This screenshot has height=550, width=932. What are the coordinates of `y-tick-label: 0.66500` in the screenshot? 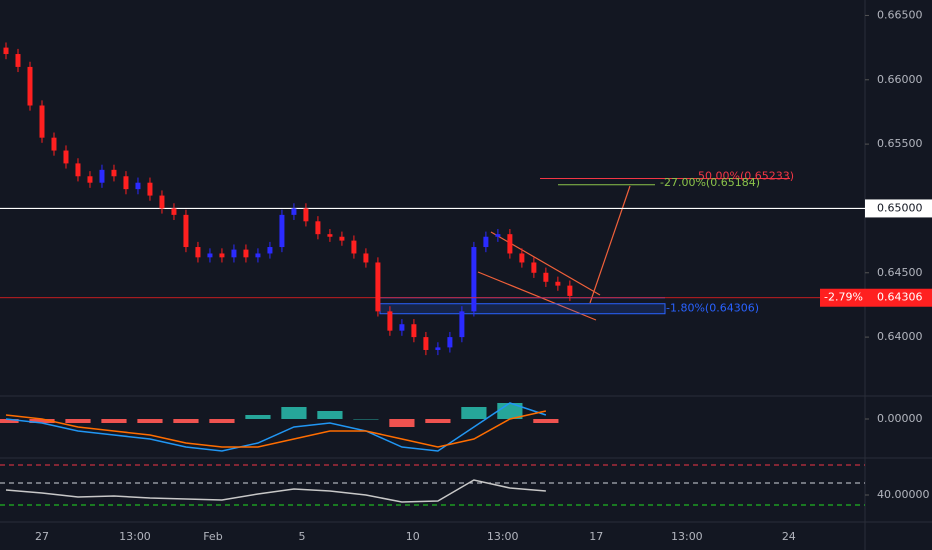 It's located at (900, 14).